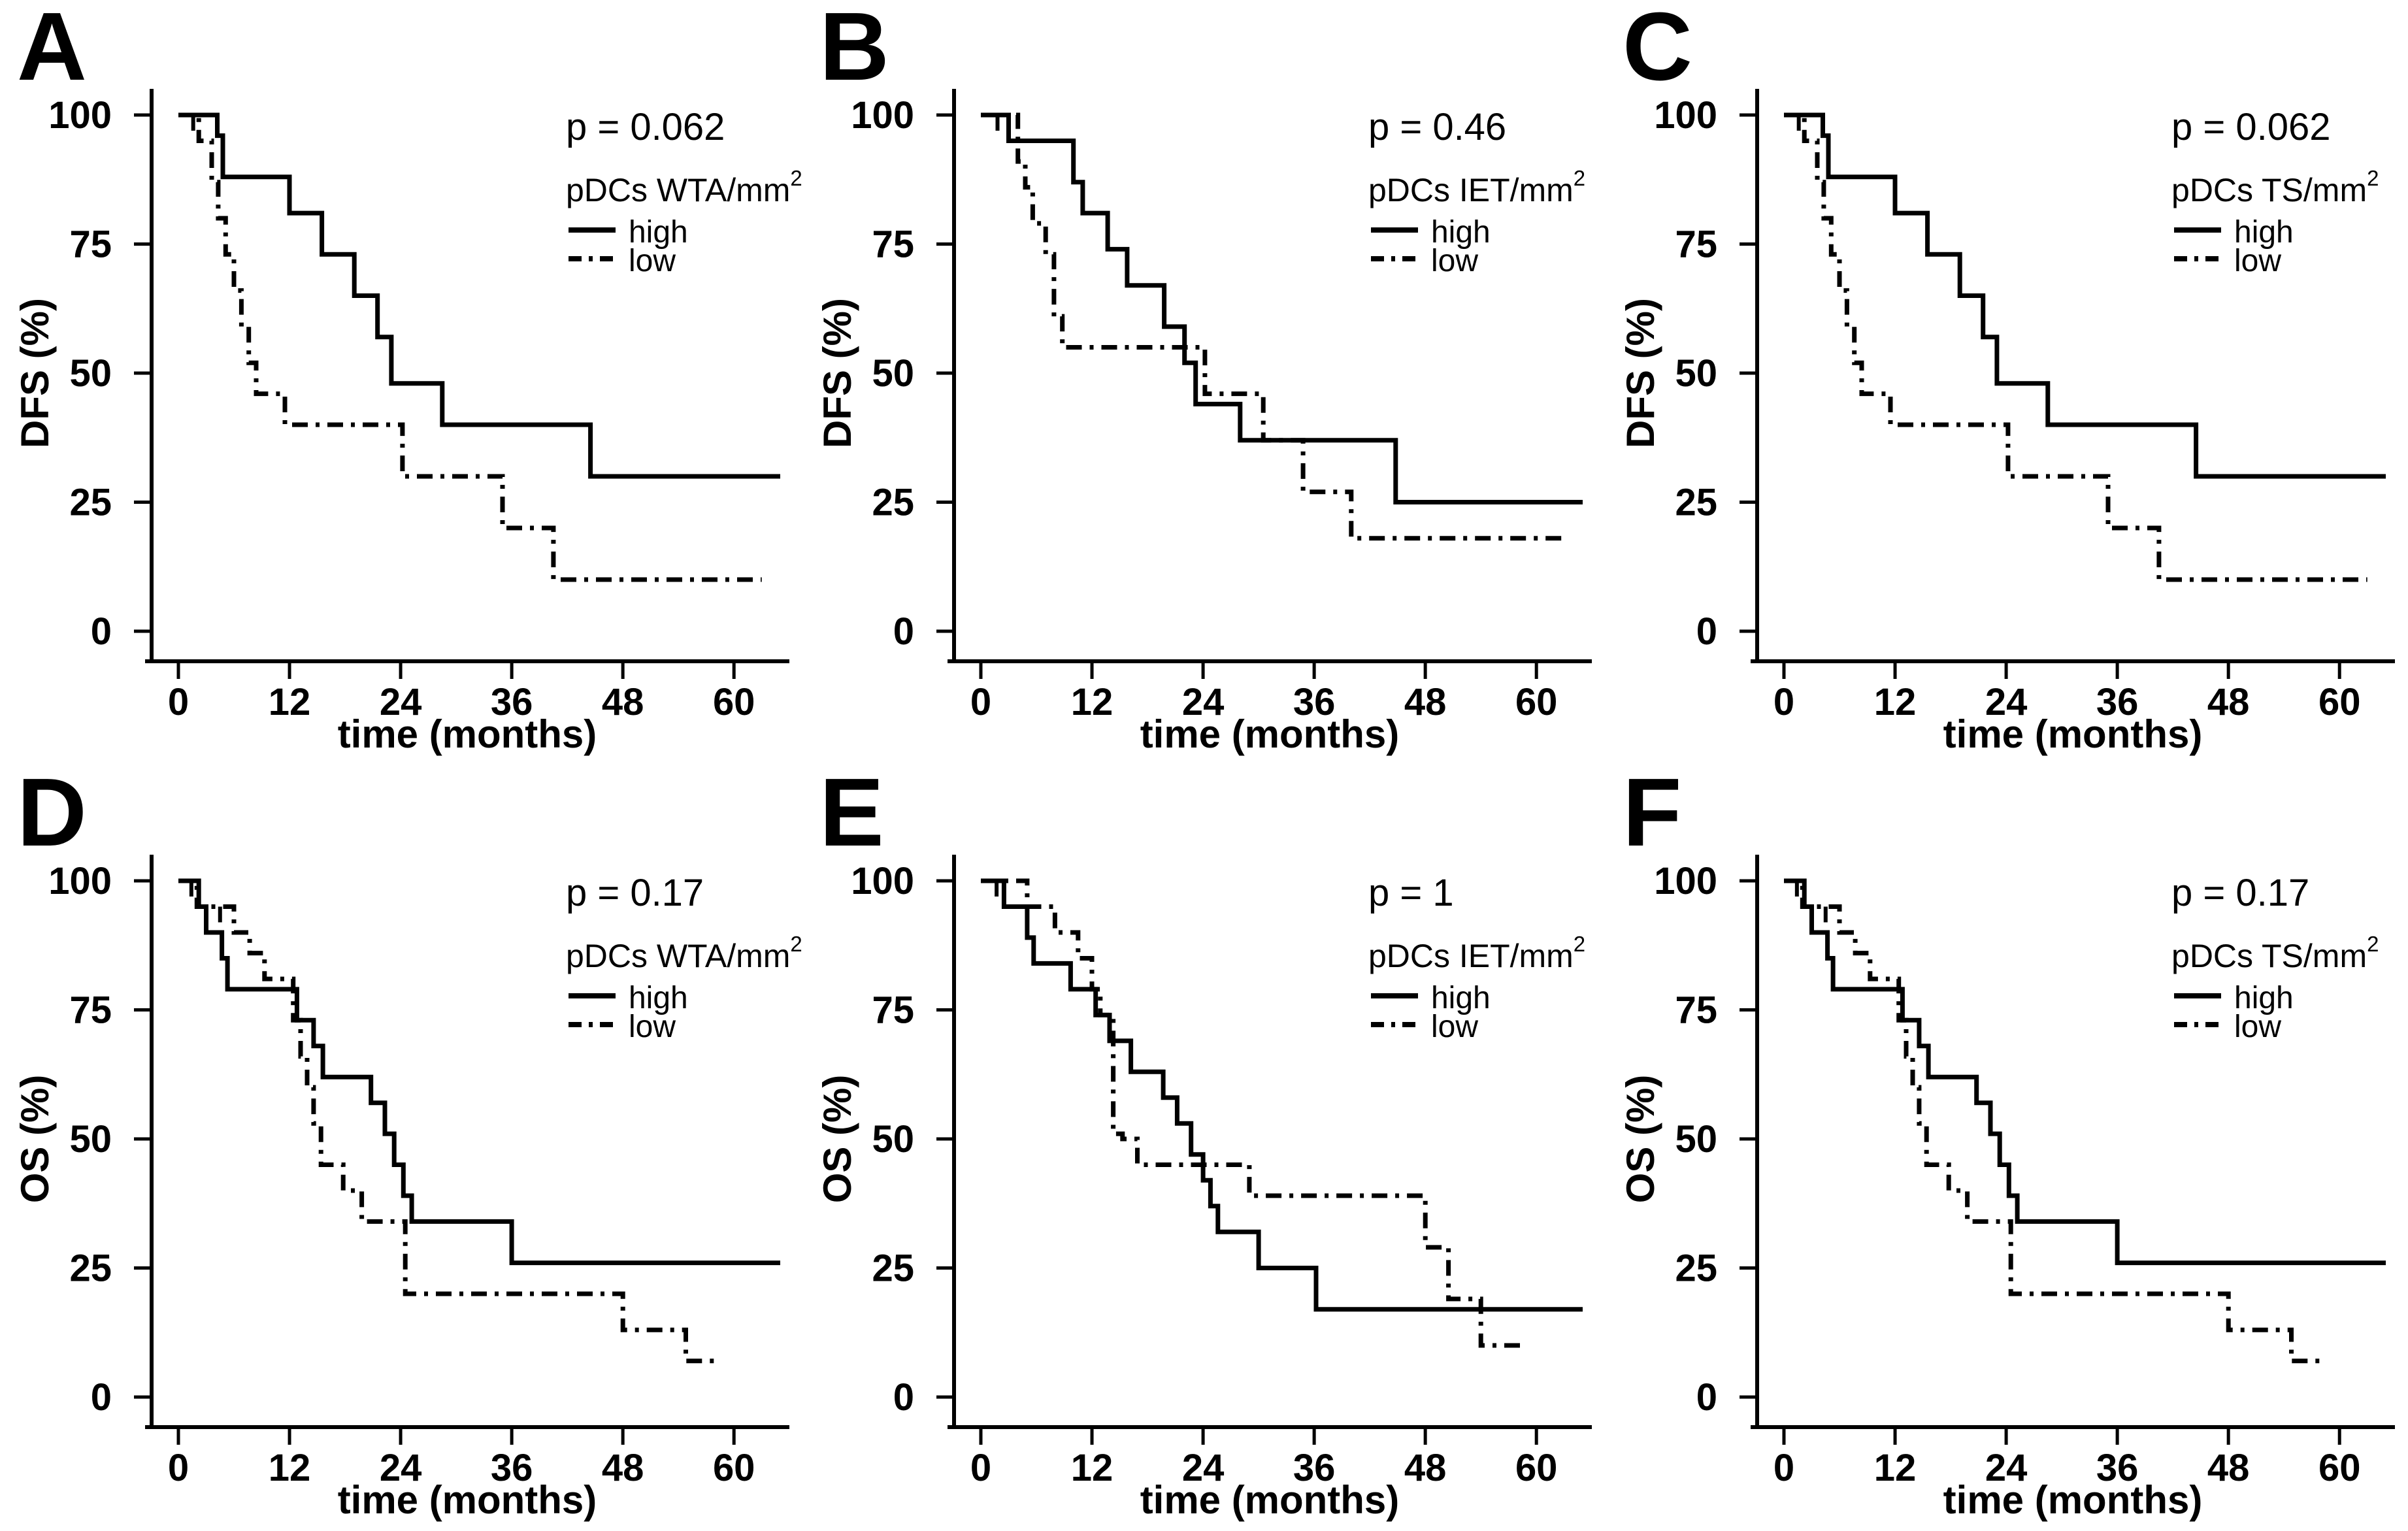  I want to click on panel-letter: D, so click(52, 816).